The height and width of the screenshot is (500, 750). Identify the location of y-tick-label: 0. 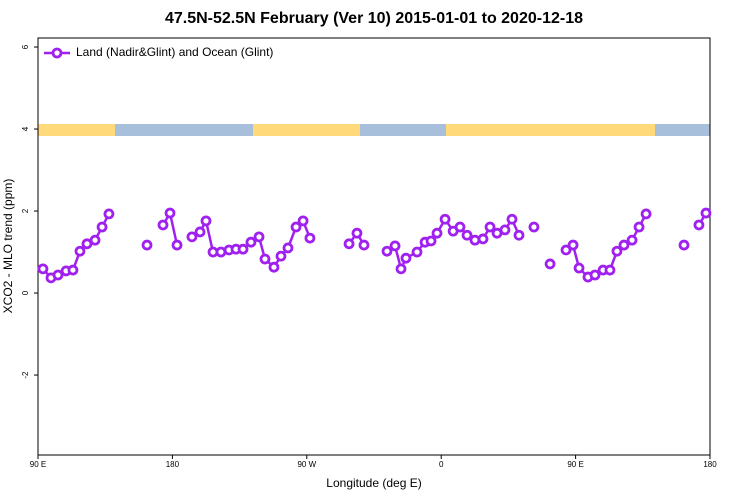
(25, 292).